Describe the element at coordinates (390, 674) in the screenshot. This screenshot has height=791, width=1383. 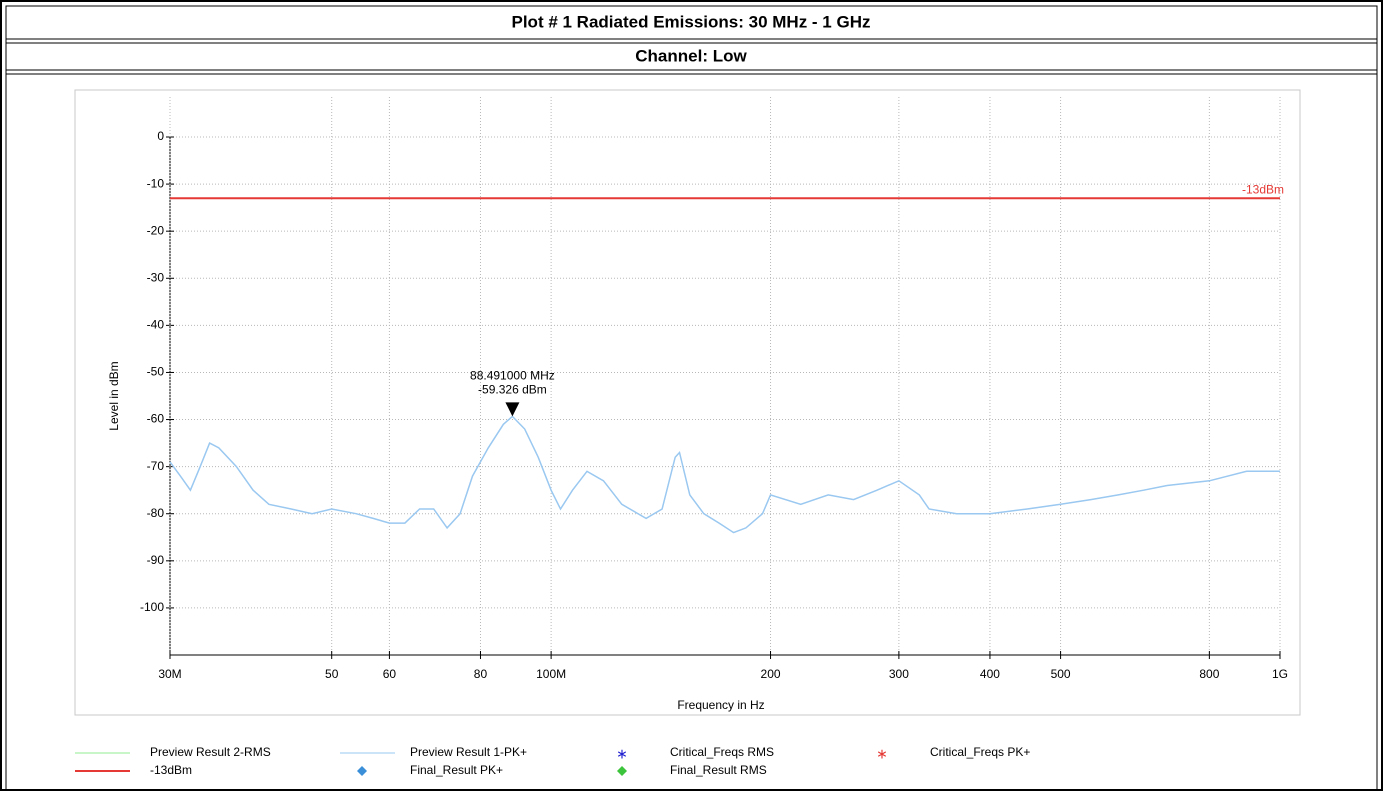
I see `x-tick-label: 60` at that location.